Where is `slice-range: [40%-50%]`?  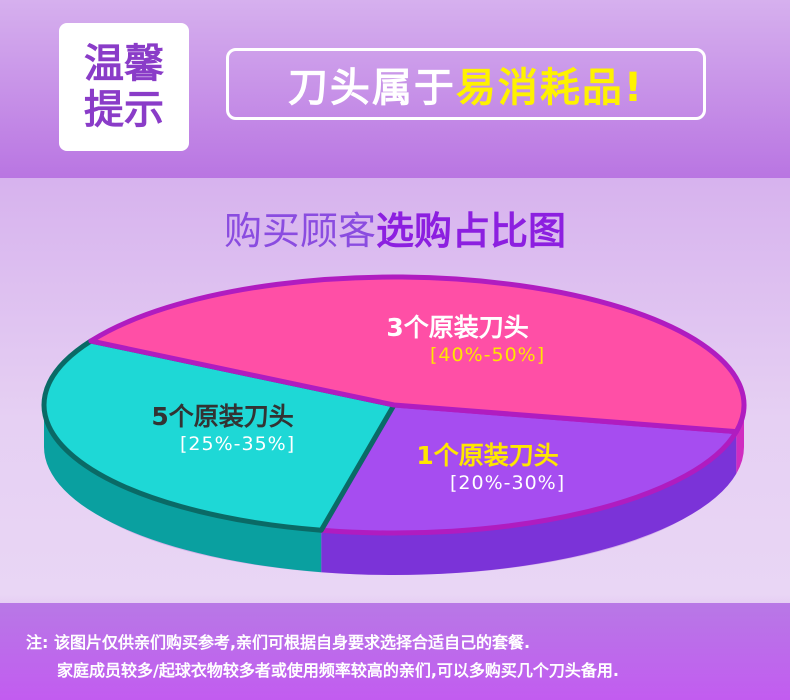 slice-range: [40%-50%] is located at coordinates (488, 355).